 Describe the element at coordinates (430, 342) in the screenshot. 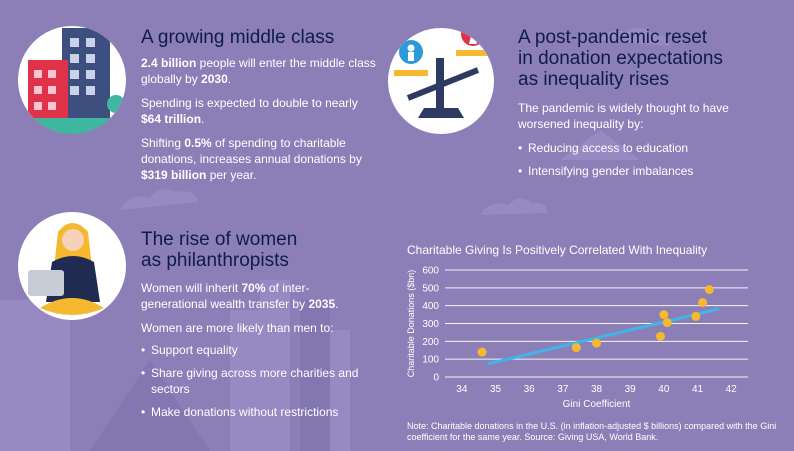

I see `y-tick-label: 200` at that location.